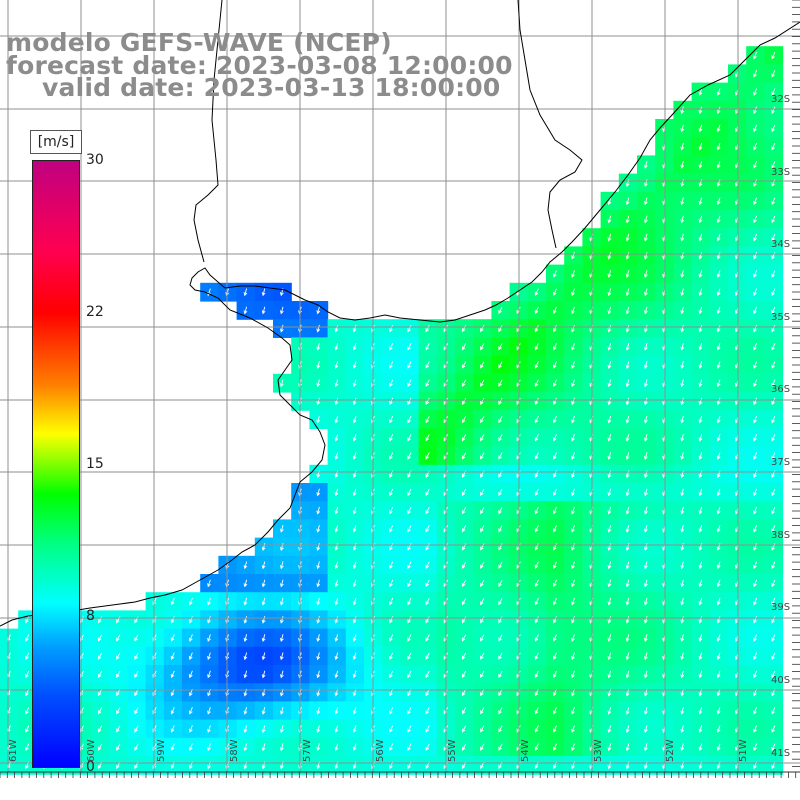 The height and width of the screenshot is (800, 800). What do you see at coordinates (781, 462) in the screenshot?
I see `lat-label: 37S` at bounding box center [781, 462].